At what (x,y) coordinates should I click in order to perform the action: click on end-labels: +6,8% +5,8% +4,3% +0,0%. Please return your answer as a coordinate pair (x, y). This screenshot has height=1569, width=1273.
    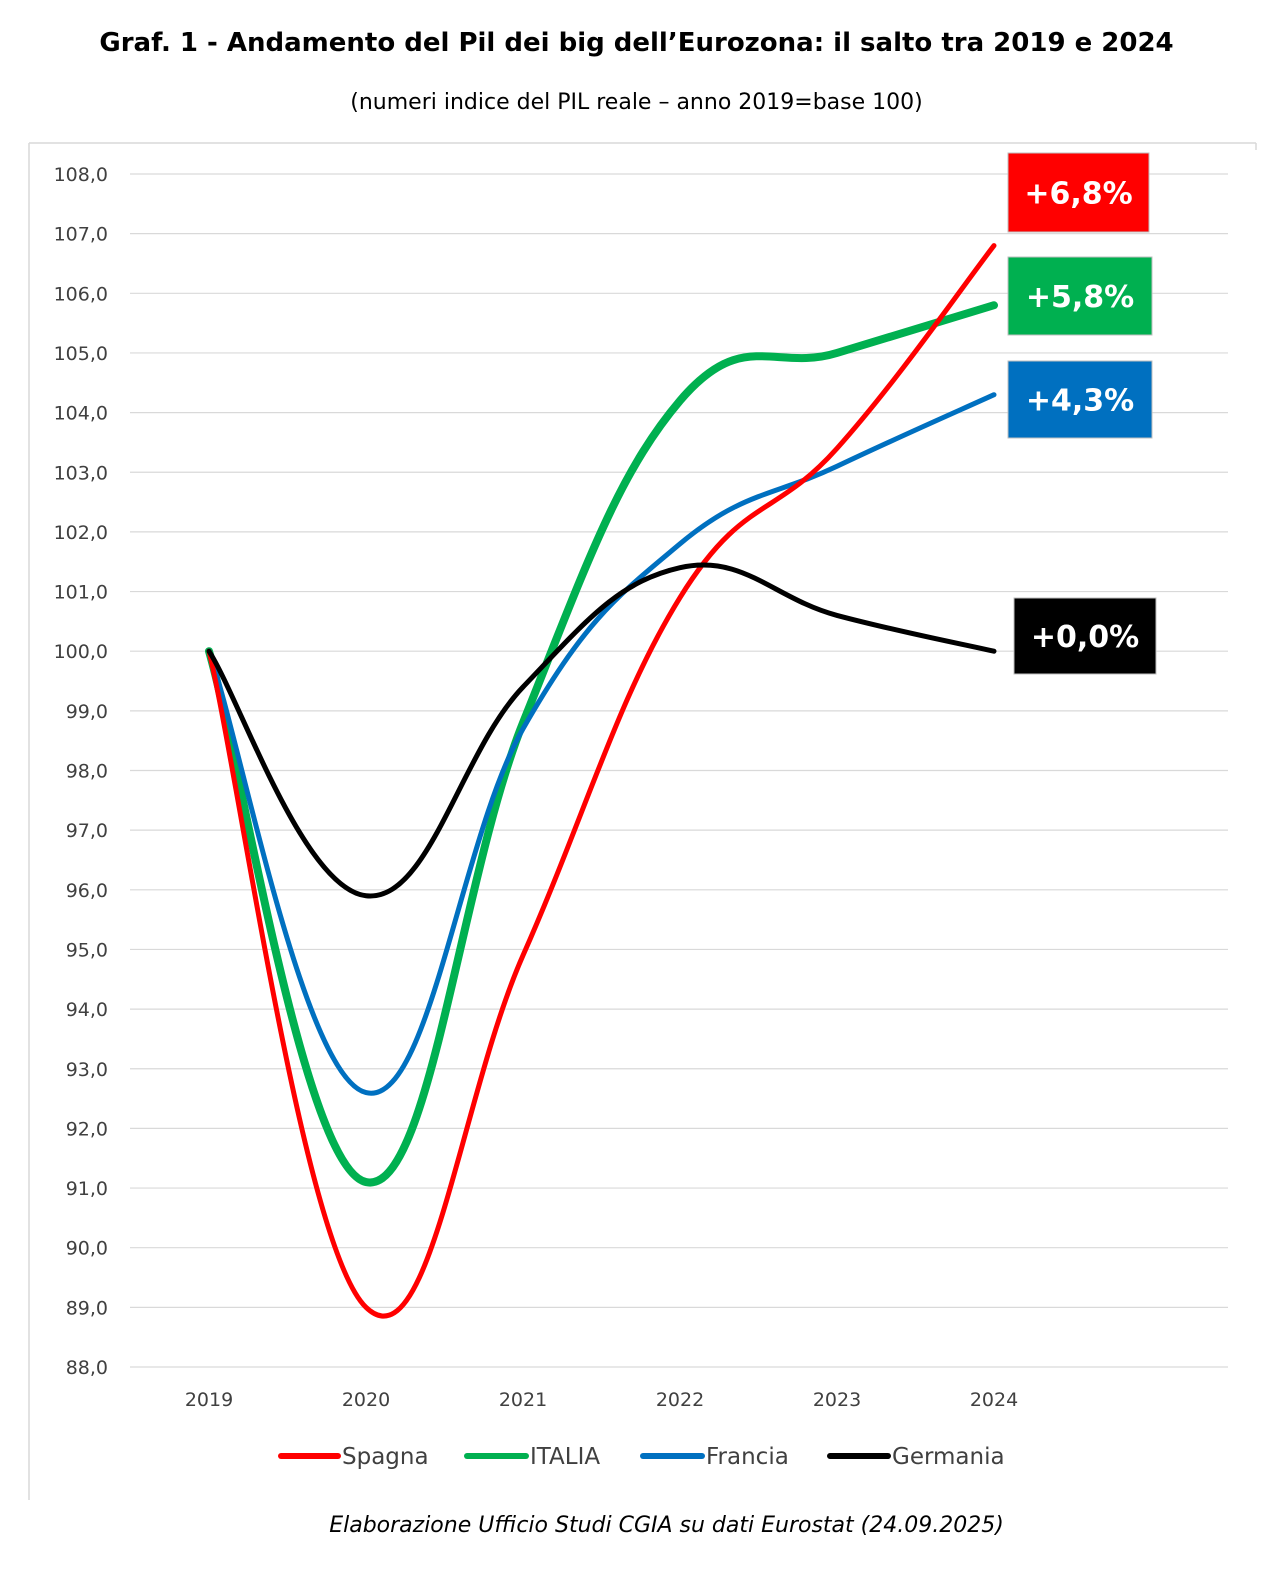
    Looking at the image, I should click on (1082, 413).